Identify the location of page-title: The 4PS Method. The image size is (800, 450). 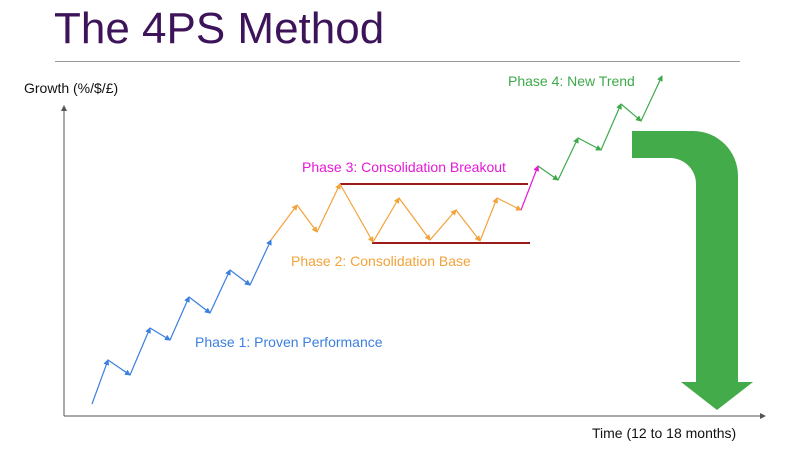
(219, 28).